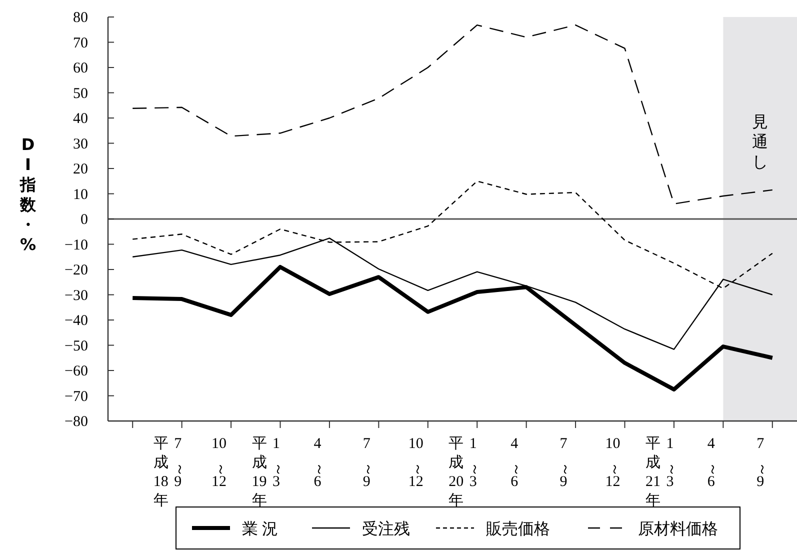 This screenshot has width=797, height=559. I want to click on y-tick-label: −30, so click(76, 296).